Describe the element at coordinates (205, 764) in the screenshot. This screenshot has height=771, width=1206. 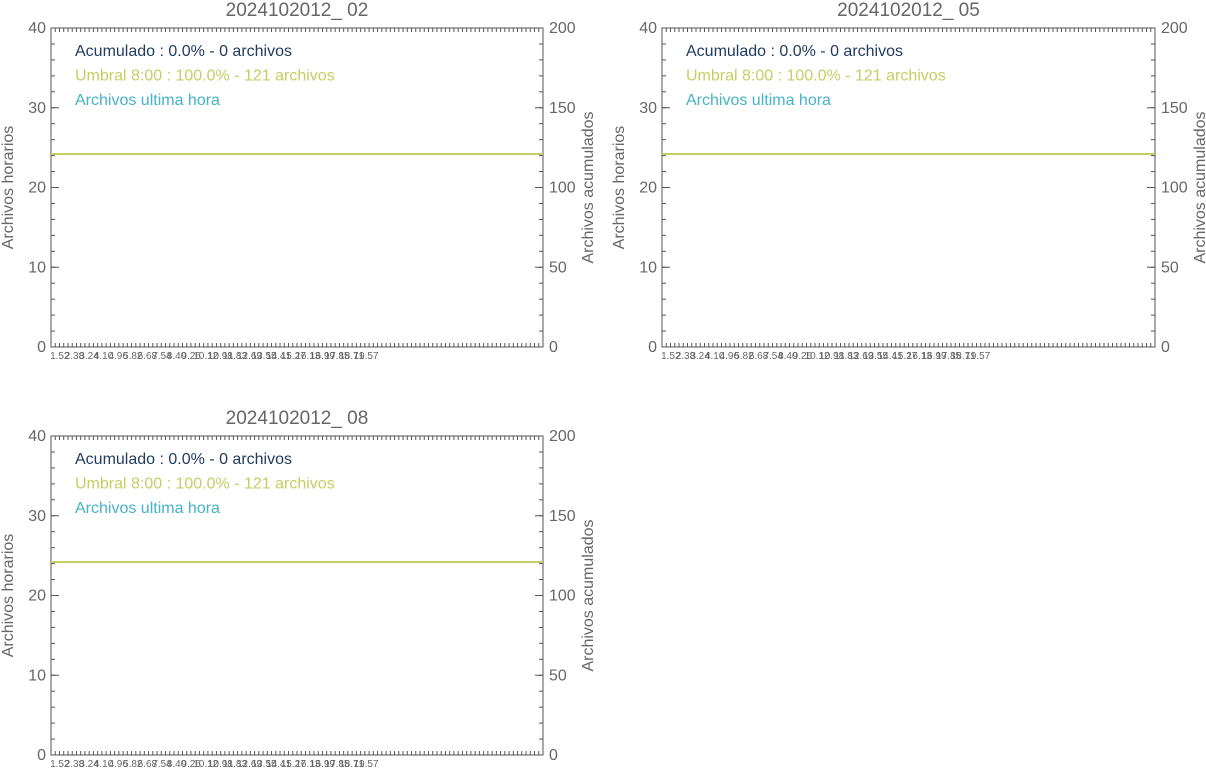
I see `x-tick-label: 10.12` at that location.